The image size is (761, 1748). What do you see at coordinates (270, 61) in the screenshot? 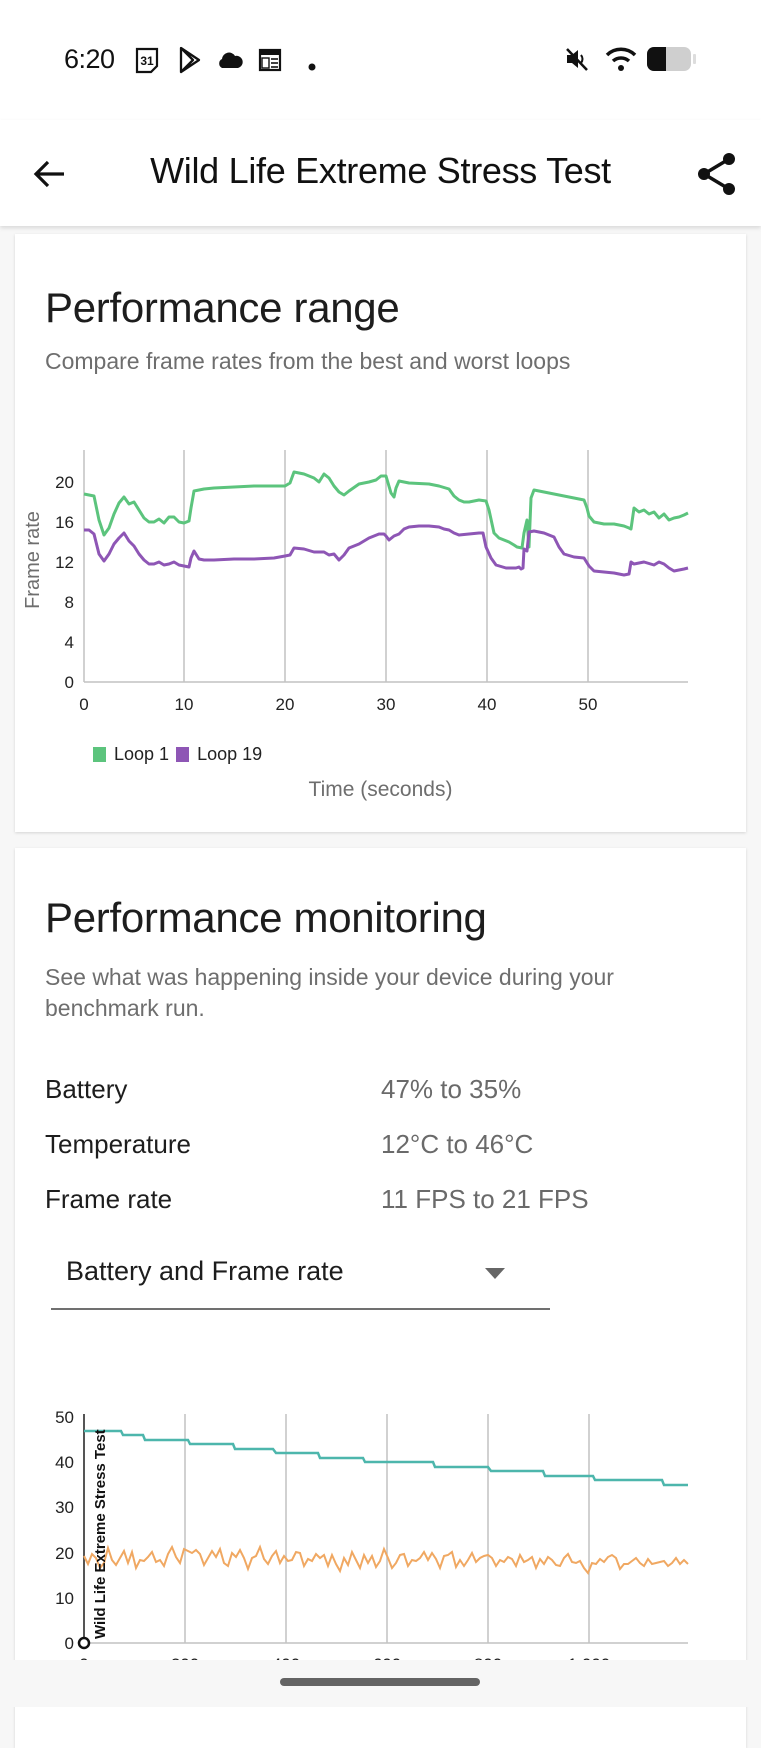
I see `news-icon` at bounding box center [270, 61].